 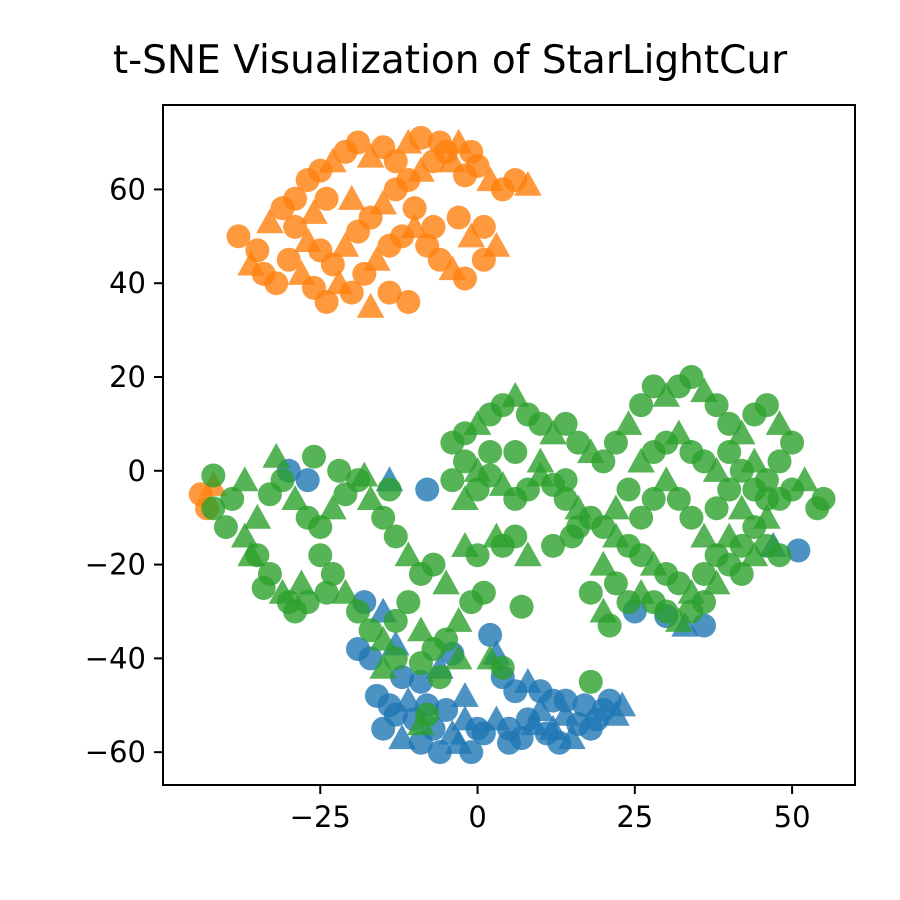 I want to click on x-tick-label: 50, so click(x=792, y=817).